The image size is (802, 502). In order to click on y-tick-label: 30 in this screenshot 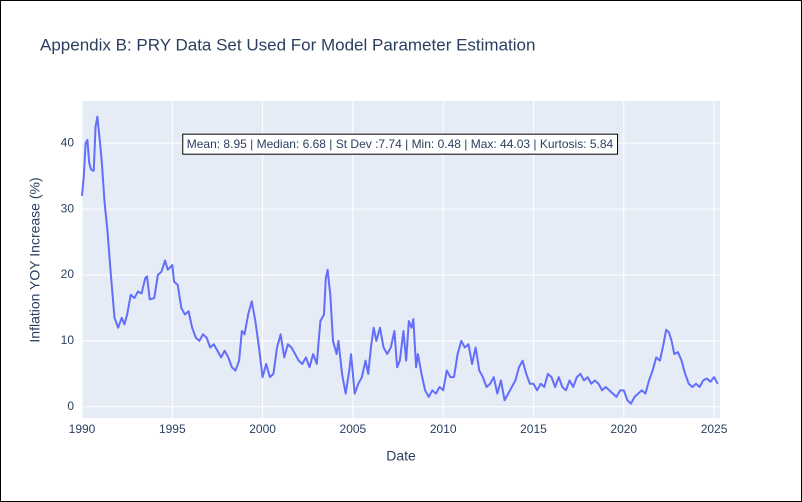, I will do `click(68, 208)`.